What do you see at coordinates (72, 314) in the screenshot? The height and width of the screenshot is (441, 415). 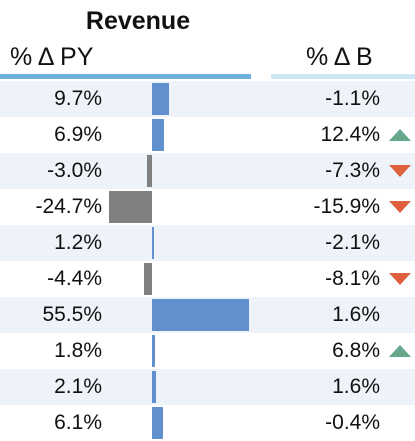 I see `py-change-value: 55.5%` at bounding box center [72, 314].